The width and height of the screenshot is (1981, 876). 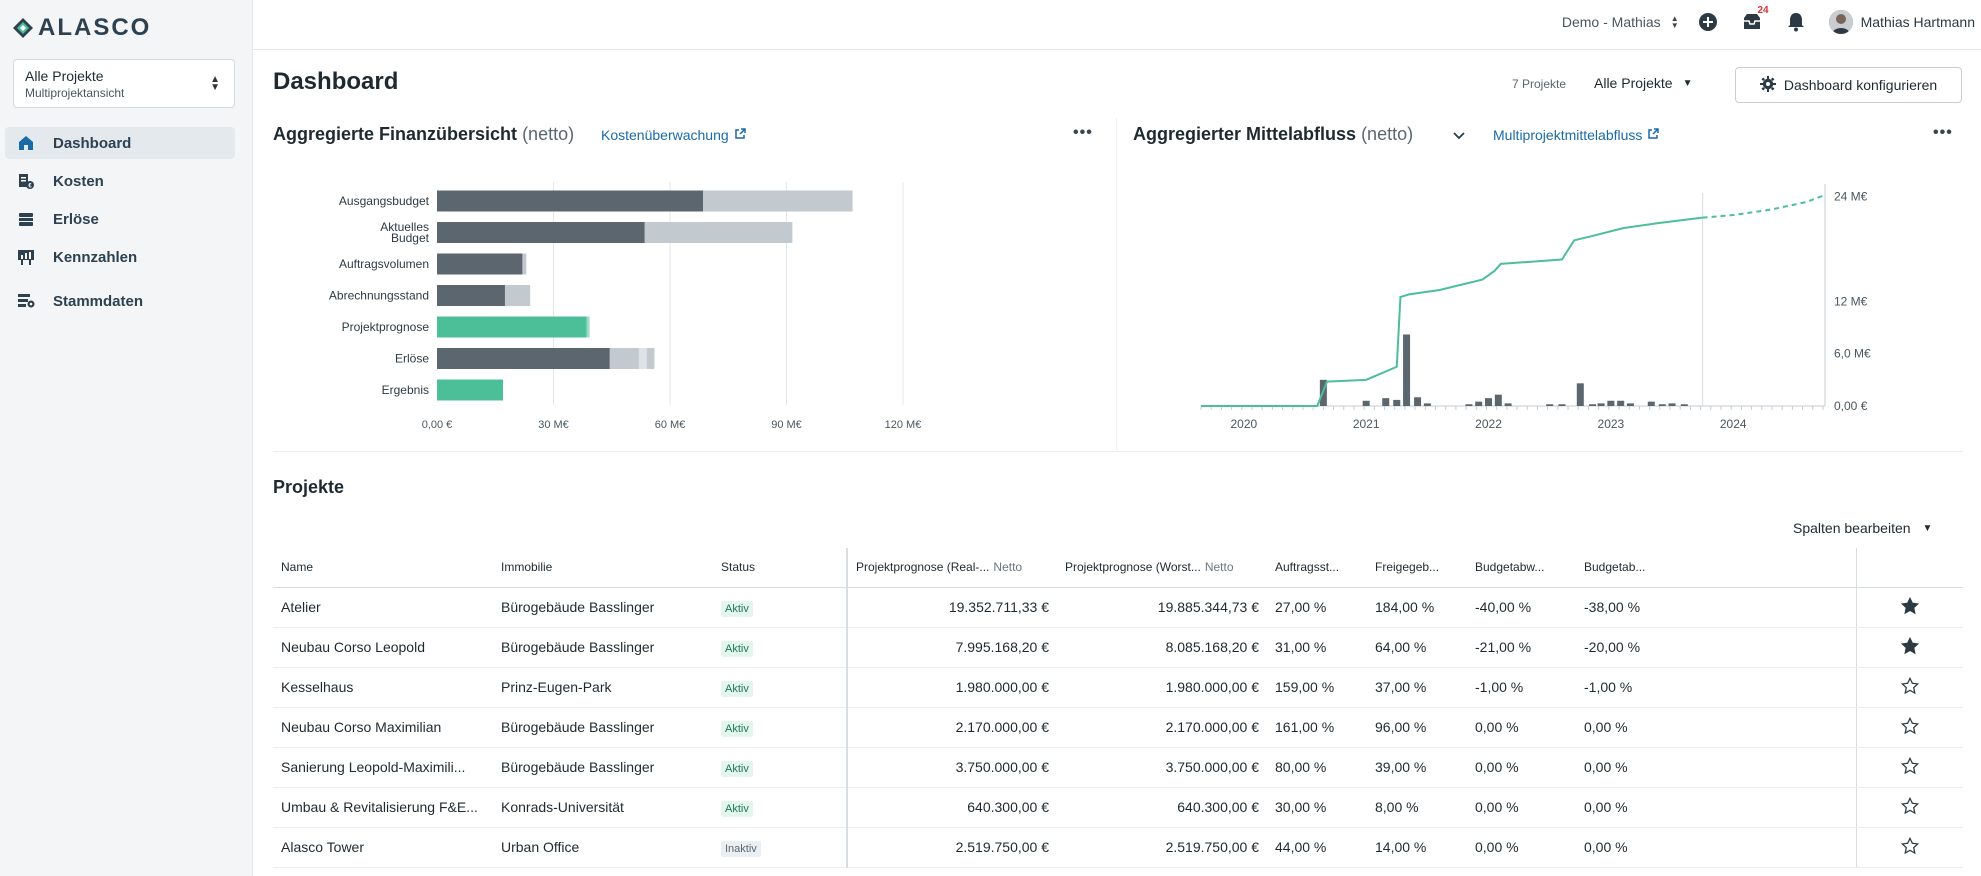 What do you see at coordinates (673, 135) in the screenshot?
I see `cost-monitoring-link: Kostenüberwachung` at bounding box center [673, 135].